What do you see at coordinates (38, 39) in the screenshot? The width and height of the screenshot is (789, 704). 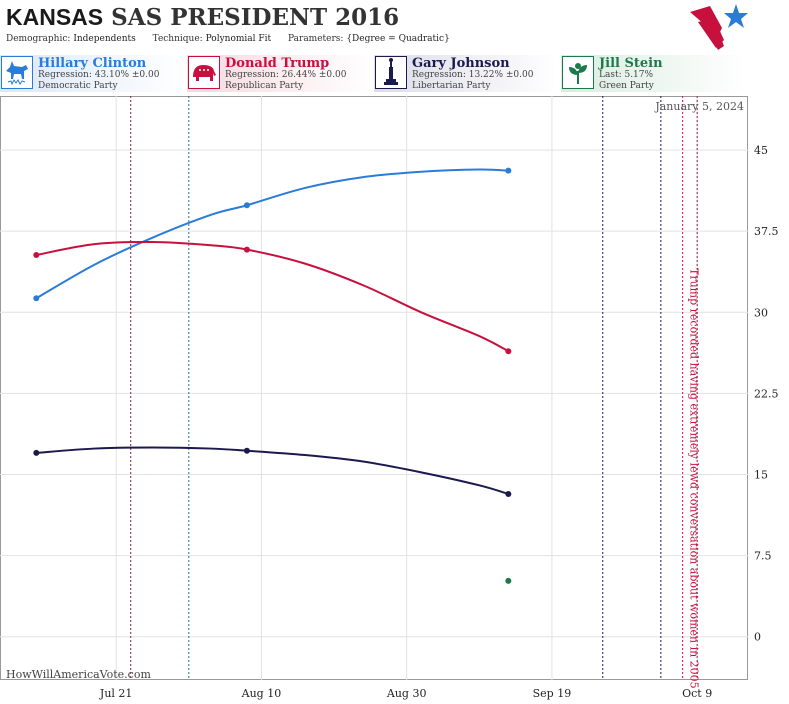 I see `demographic-label: Demographic:` at bounding box center [38, 39].